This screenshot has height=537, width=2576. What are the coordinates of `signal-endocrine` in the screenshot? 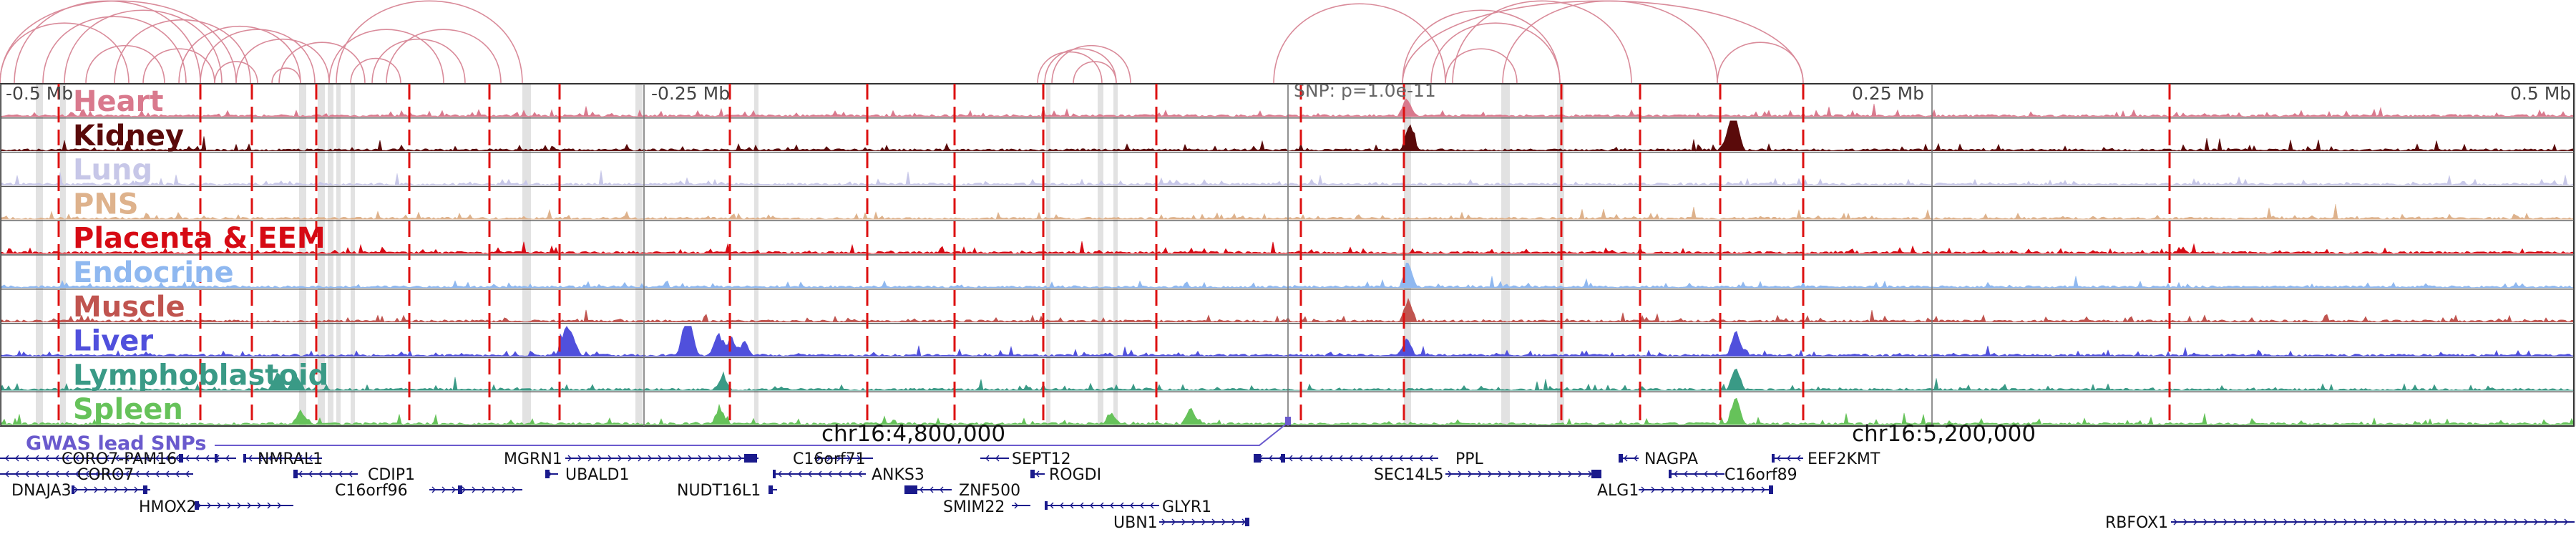 It's located at (1287, 275).